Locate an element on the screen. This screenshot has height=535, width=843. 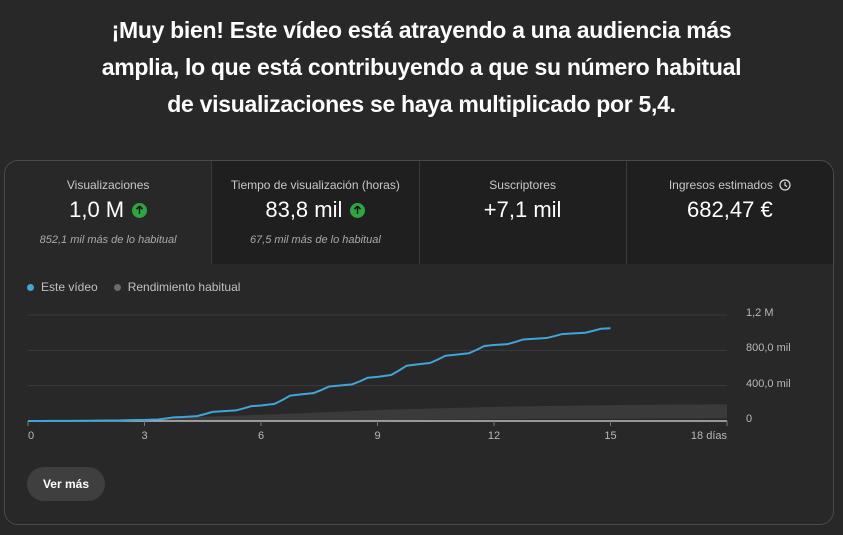
legend-label: Este vídeo is located at coordinates (69, 287).